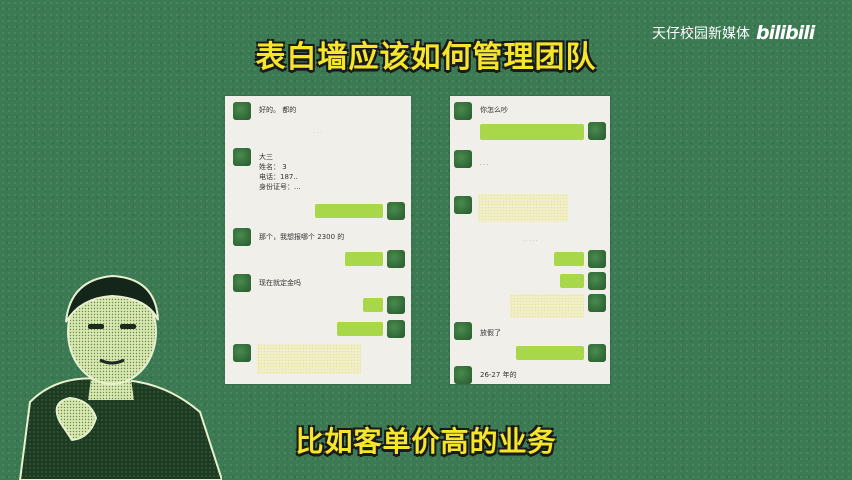 Image resolution: width=852 pixels, height=480 pixels. What do you see at coordinates (273, 167) in the screenshot?
I see `chat-message: 姓名： 3` at bounding box center [273, 167].